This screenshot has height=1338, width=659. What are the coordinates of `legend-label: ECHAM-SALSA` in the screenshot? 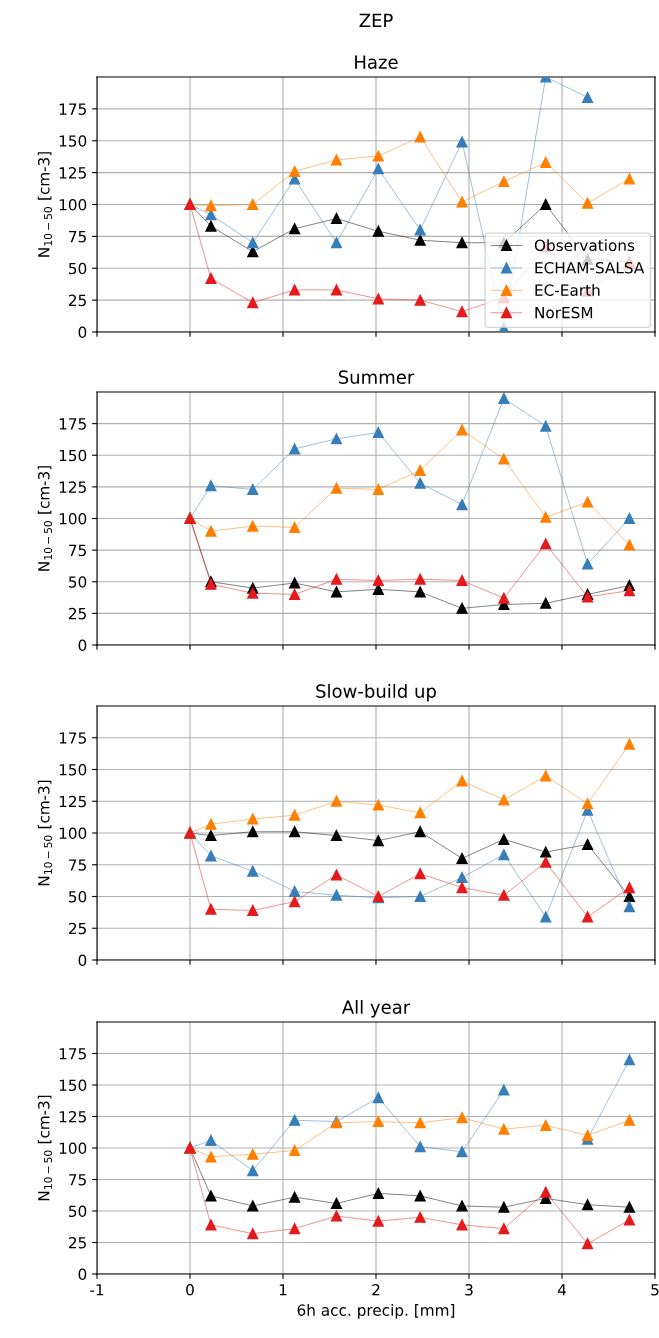 It's located at (590, 267).